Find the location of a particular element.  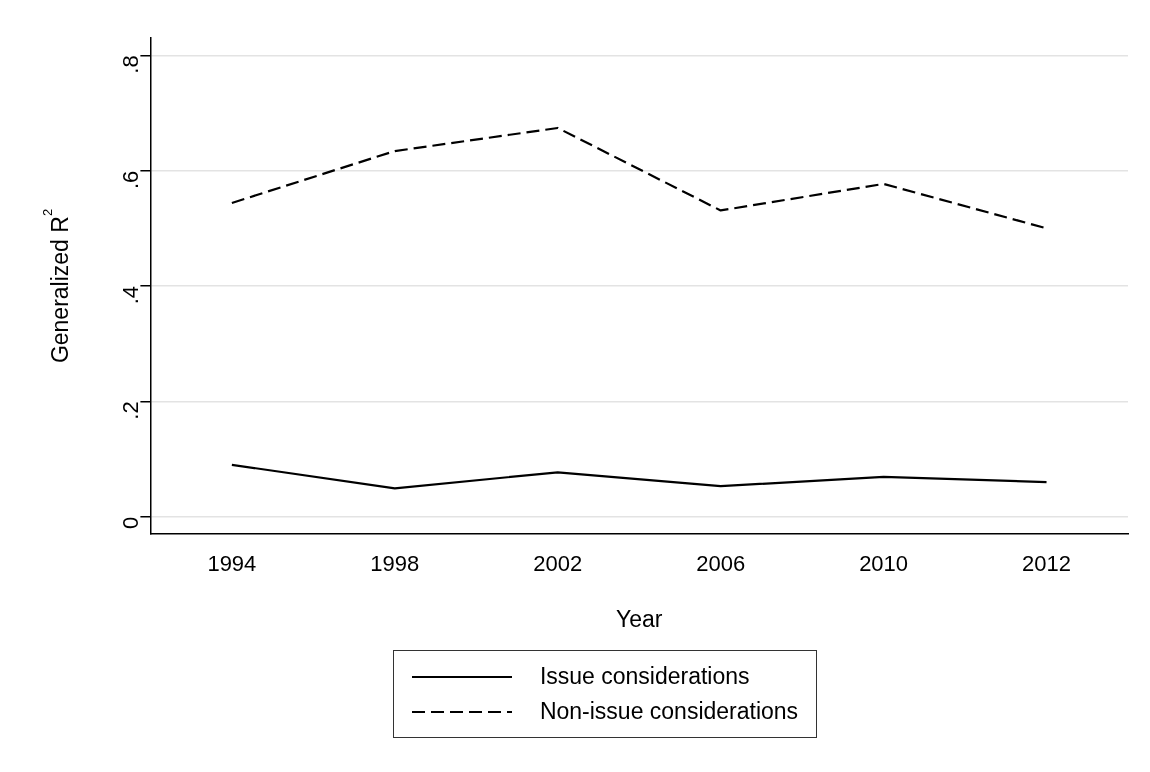

x-axis-title: Year is located at coordinates (639, 618).